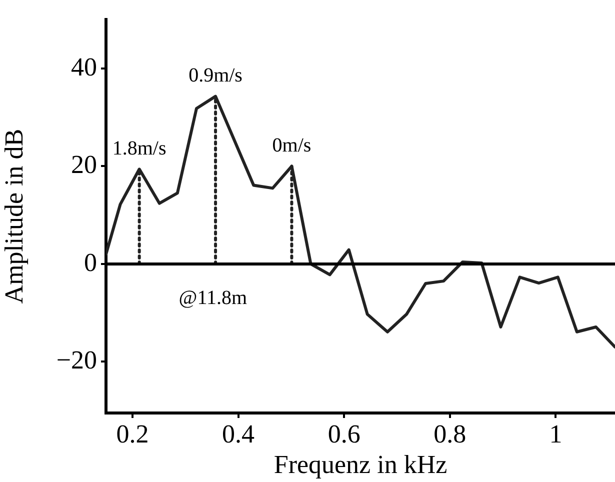 The width and height of the screenshot is (615, 482). What do you see at coordinates (238, 433) in the screenshot?
I see `x-tick-label: 0.4` at bounding box center [238, 433].